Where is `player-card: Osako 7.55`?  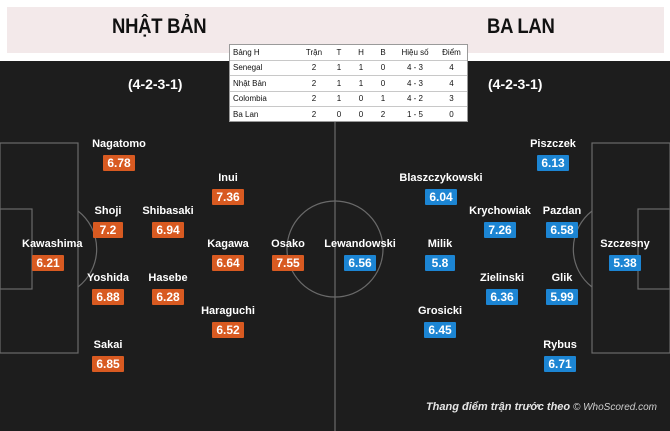
player-card: Osako 7.55 is located at coordinates (288, 255).